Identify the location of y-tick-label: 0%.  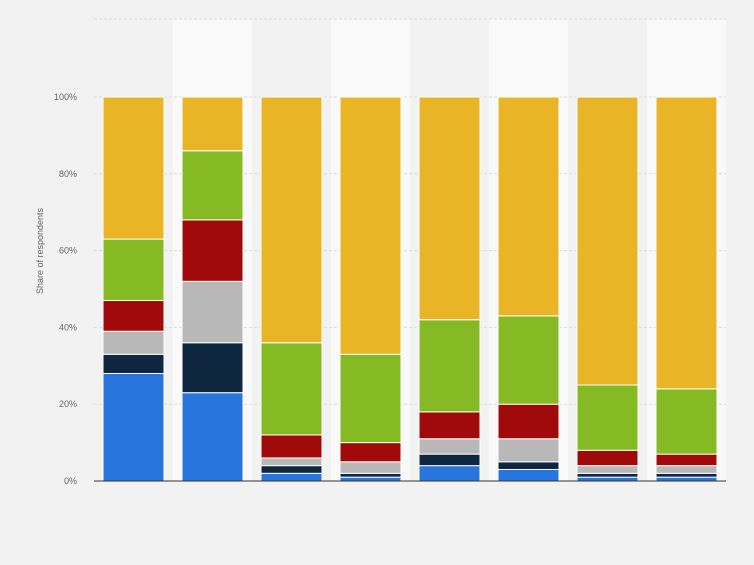
(70, 481).